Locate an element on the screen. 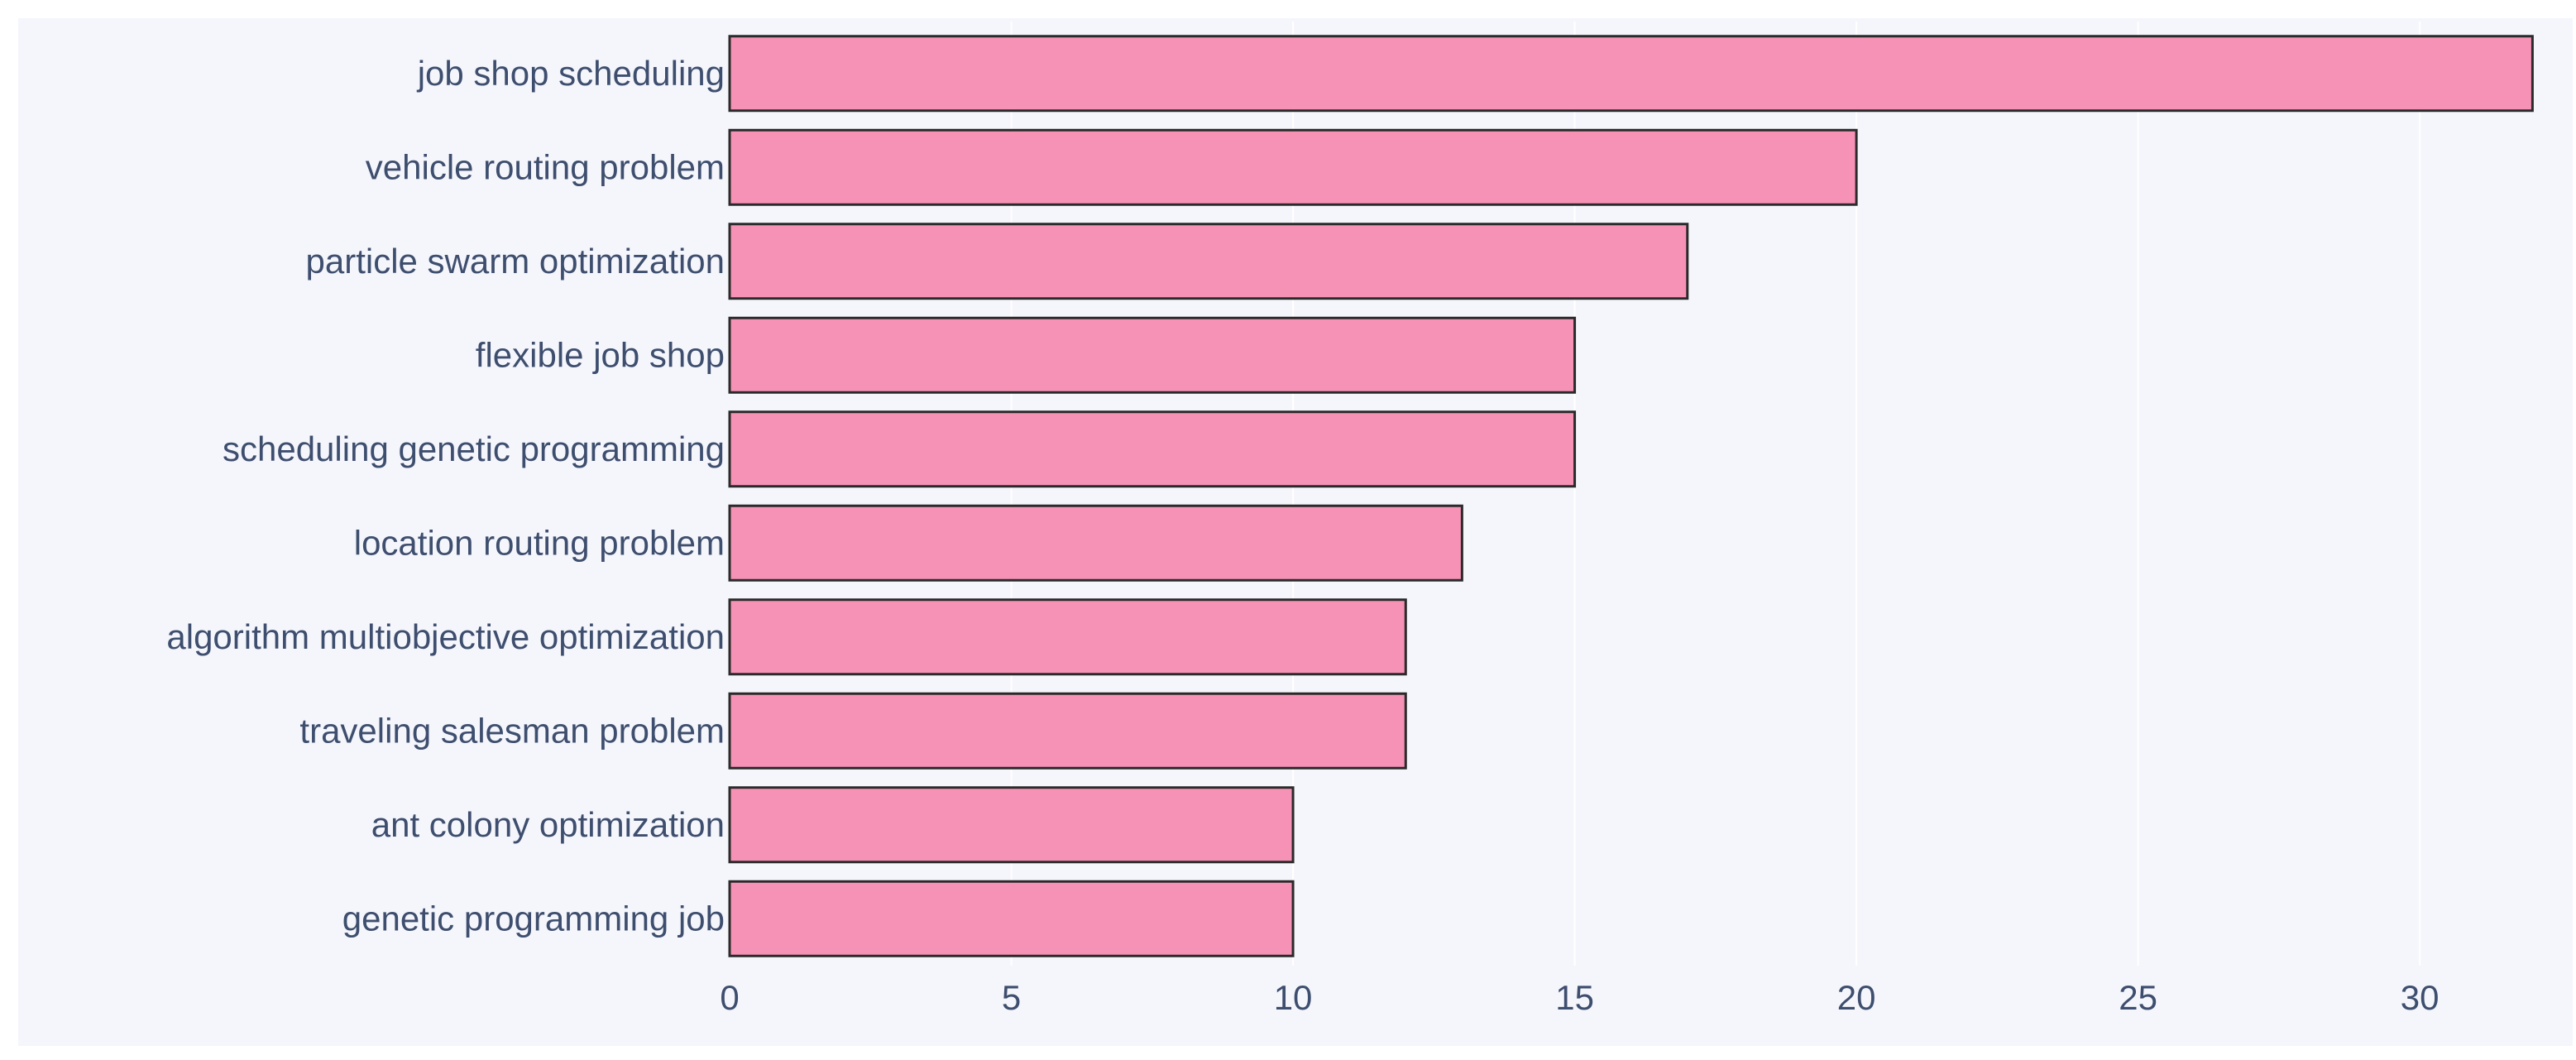 The width and height of the screenshot is (2576, 1060). x-tick-labels: 0 5 10 15 20 25 30 is located at coordinates (1580, 997).